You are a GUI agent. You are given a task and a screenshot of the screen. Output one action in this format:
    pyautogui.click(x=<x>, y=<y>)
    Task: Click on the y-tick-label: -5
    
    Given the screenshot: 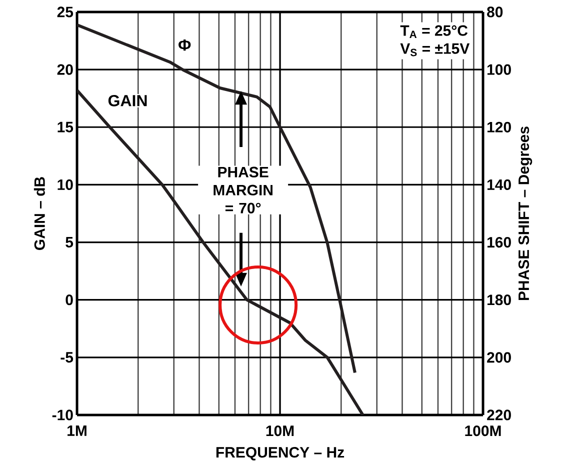 What is the action you would take?
    pyautogui.click(x=67, y=357)
    